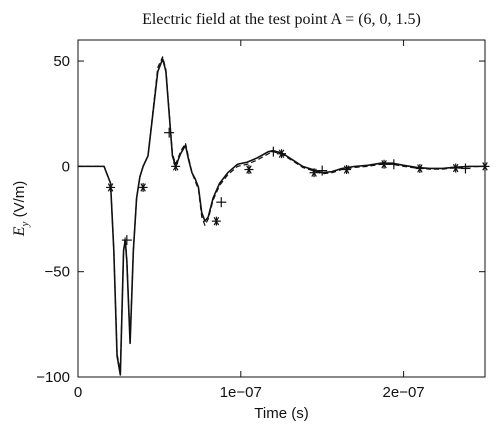 This screenshot has height=443, width=500. Describe the element at coordinates (53, 377) in the screenshot. I see `y-tick-label: −100` at that location.